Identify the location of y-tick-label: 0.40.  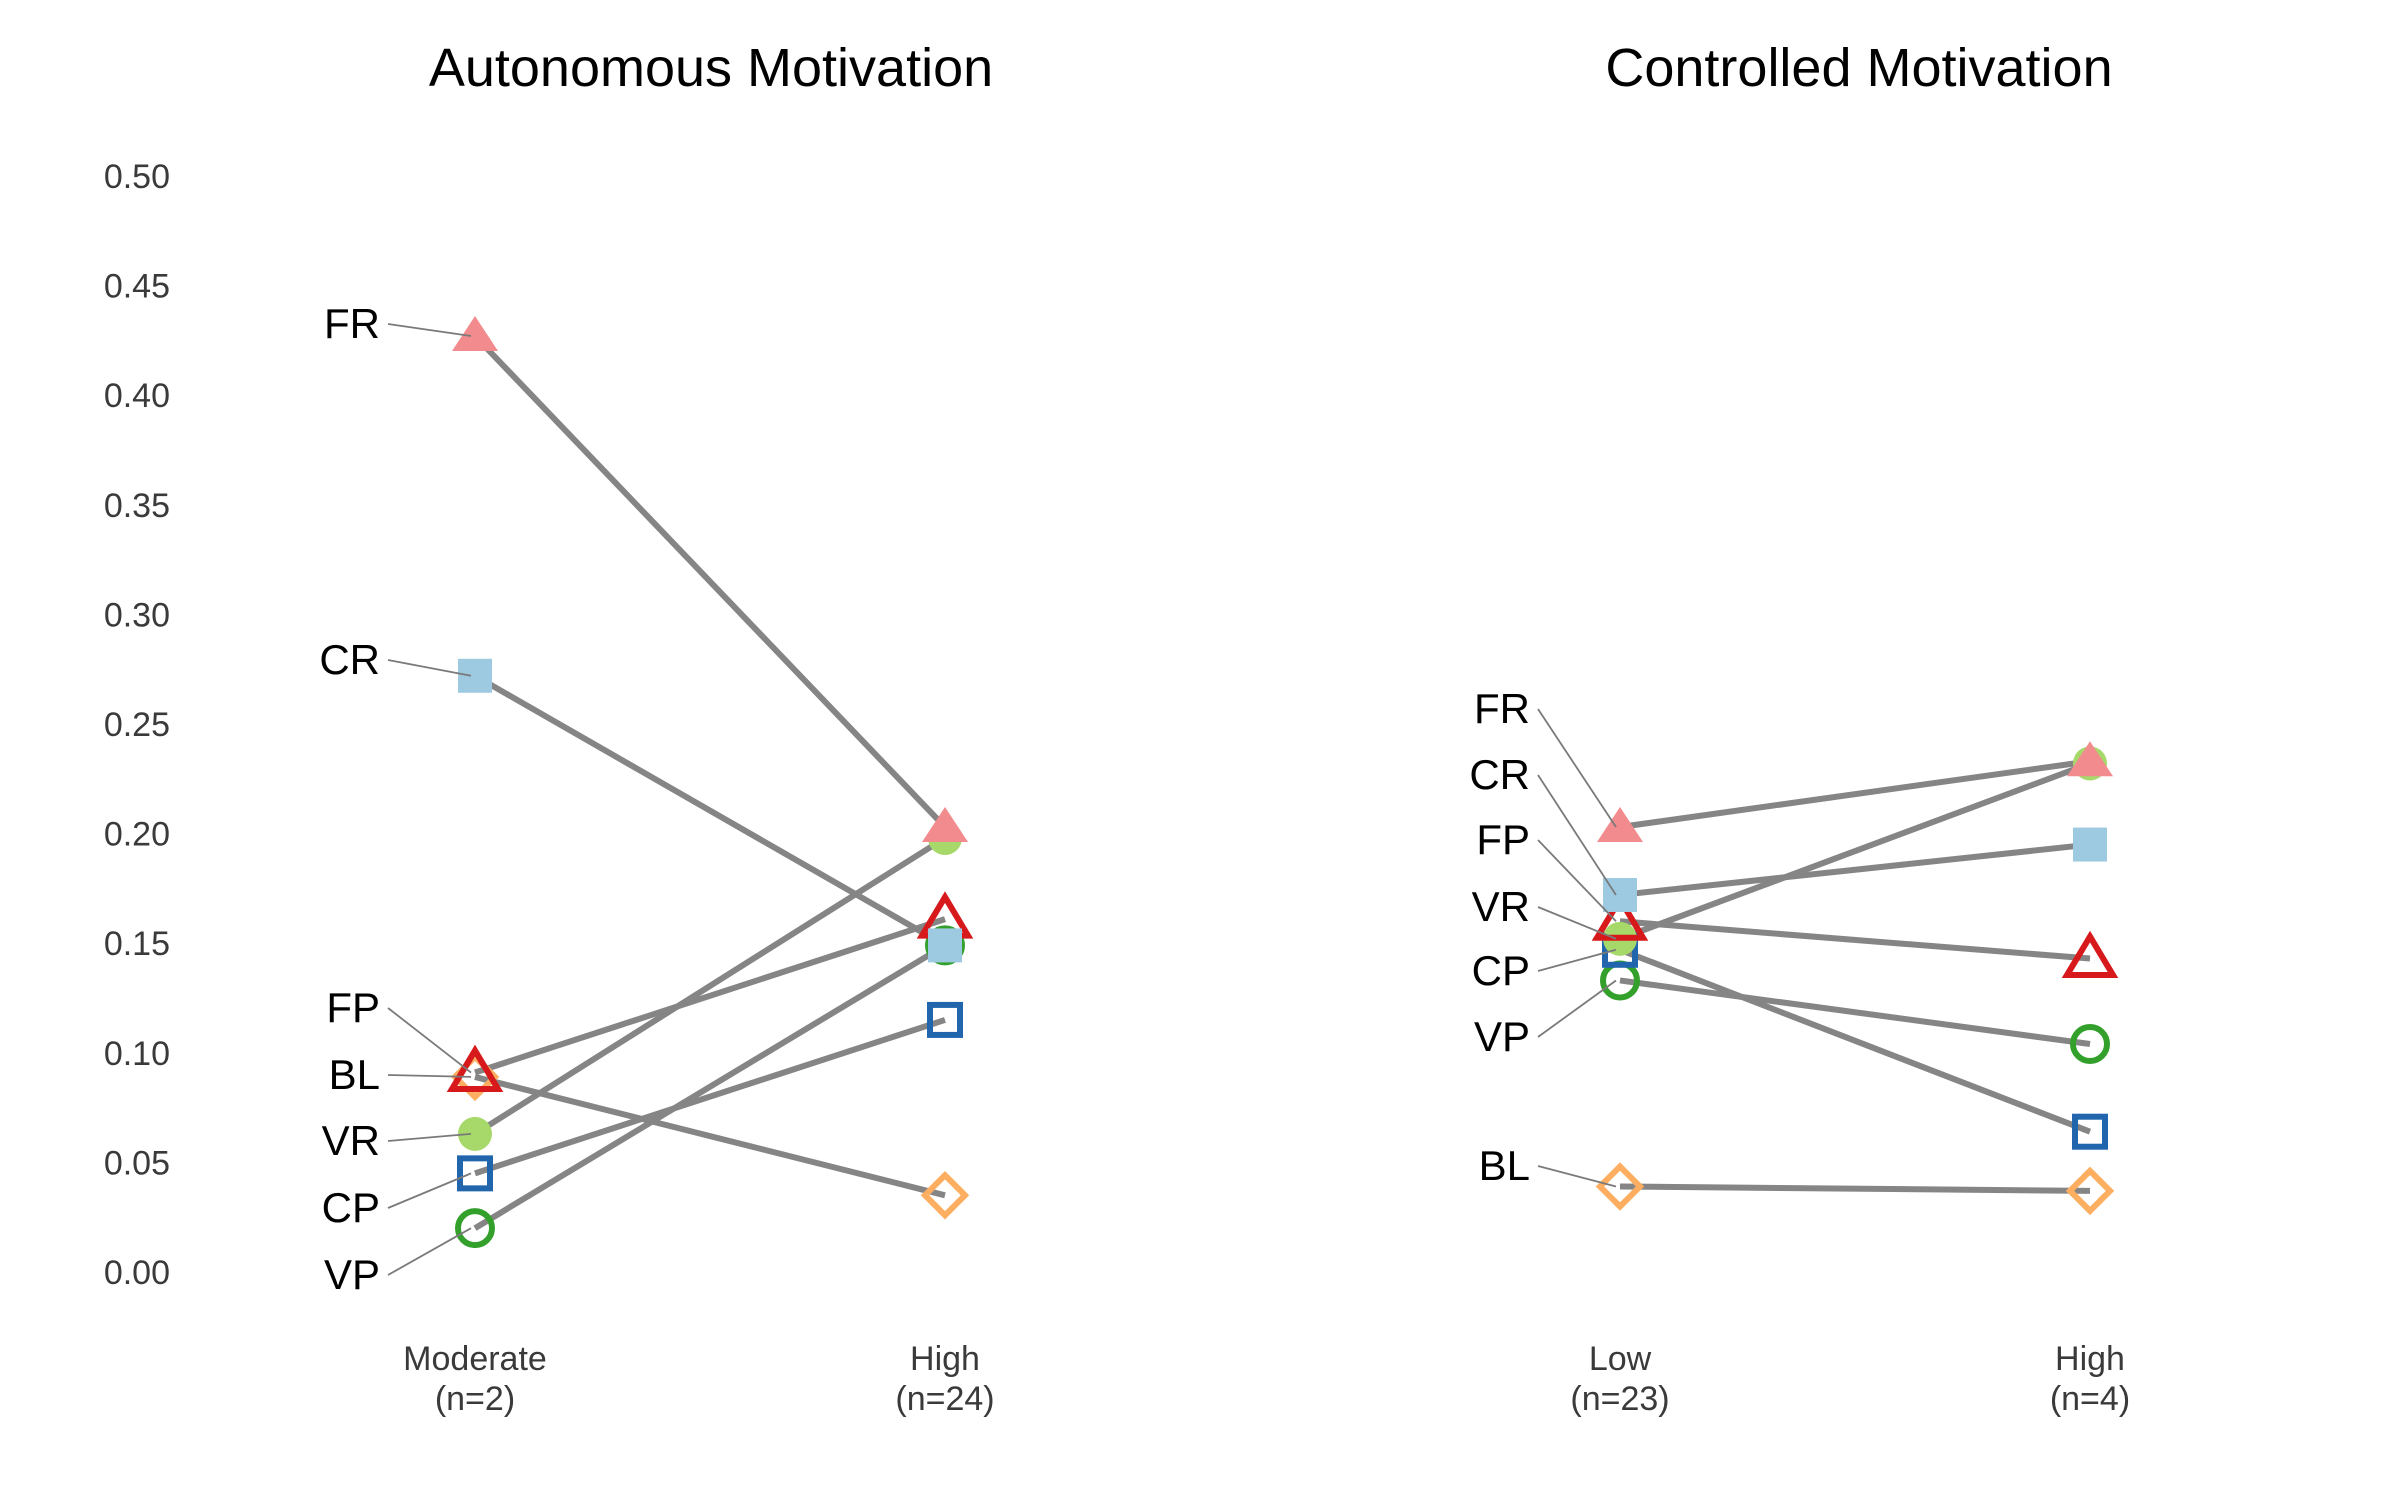
(137, 396).